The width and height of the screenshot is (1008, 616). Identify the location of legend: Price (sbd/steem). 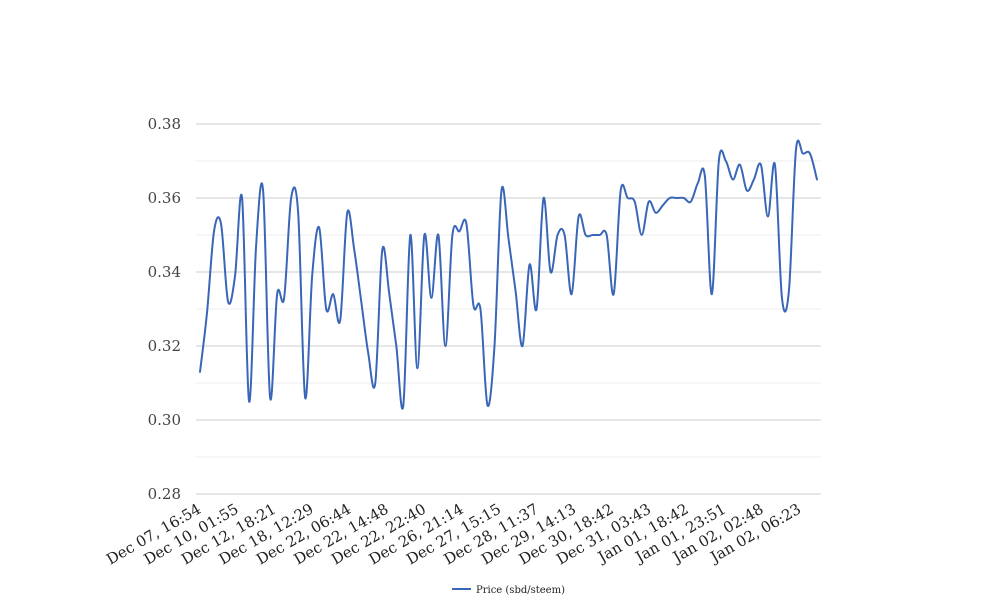
(508, 590).